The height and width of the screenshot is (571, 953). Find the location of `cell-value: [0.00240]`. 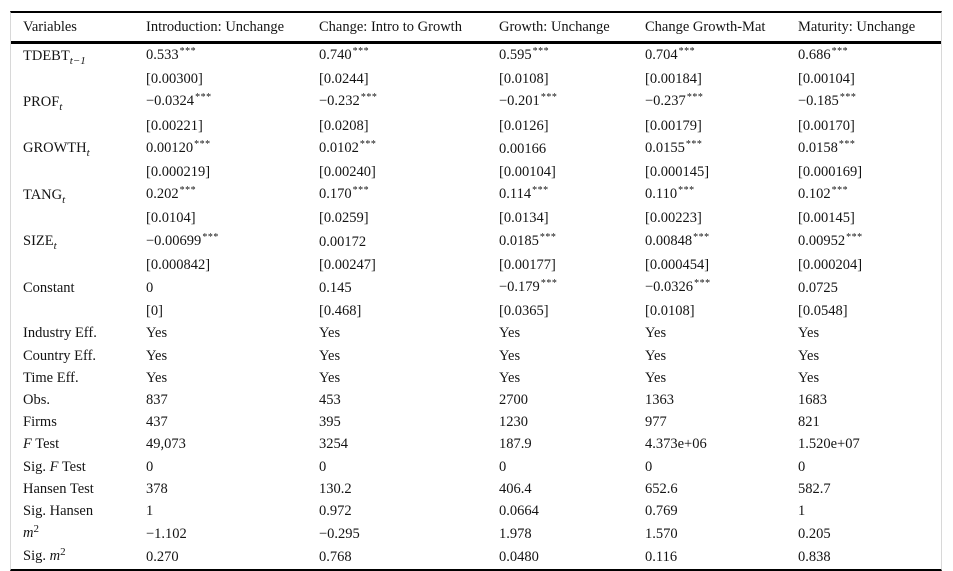

cell-value: [0.00240] is located at coordinates (347, 172).